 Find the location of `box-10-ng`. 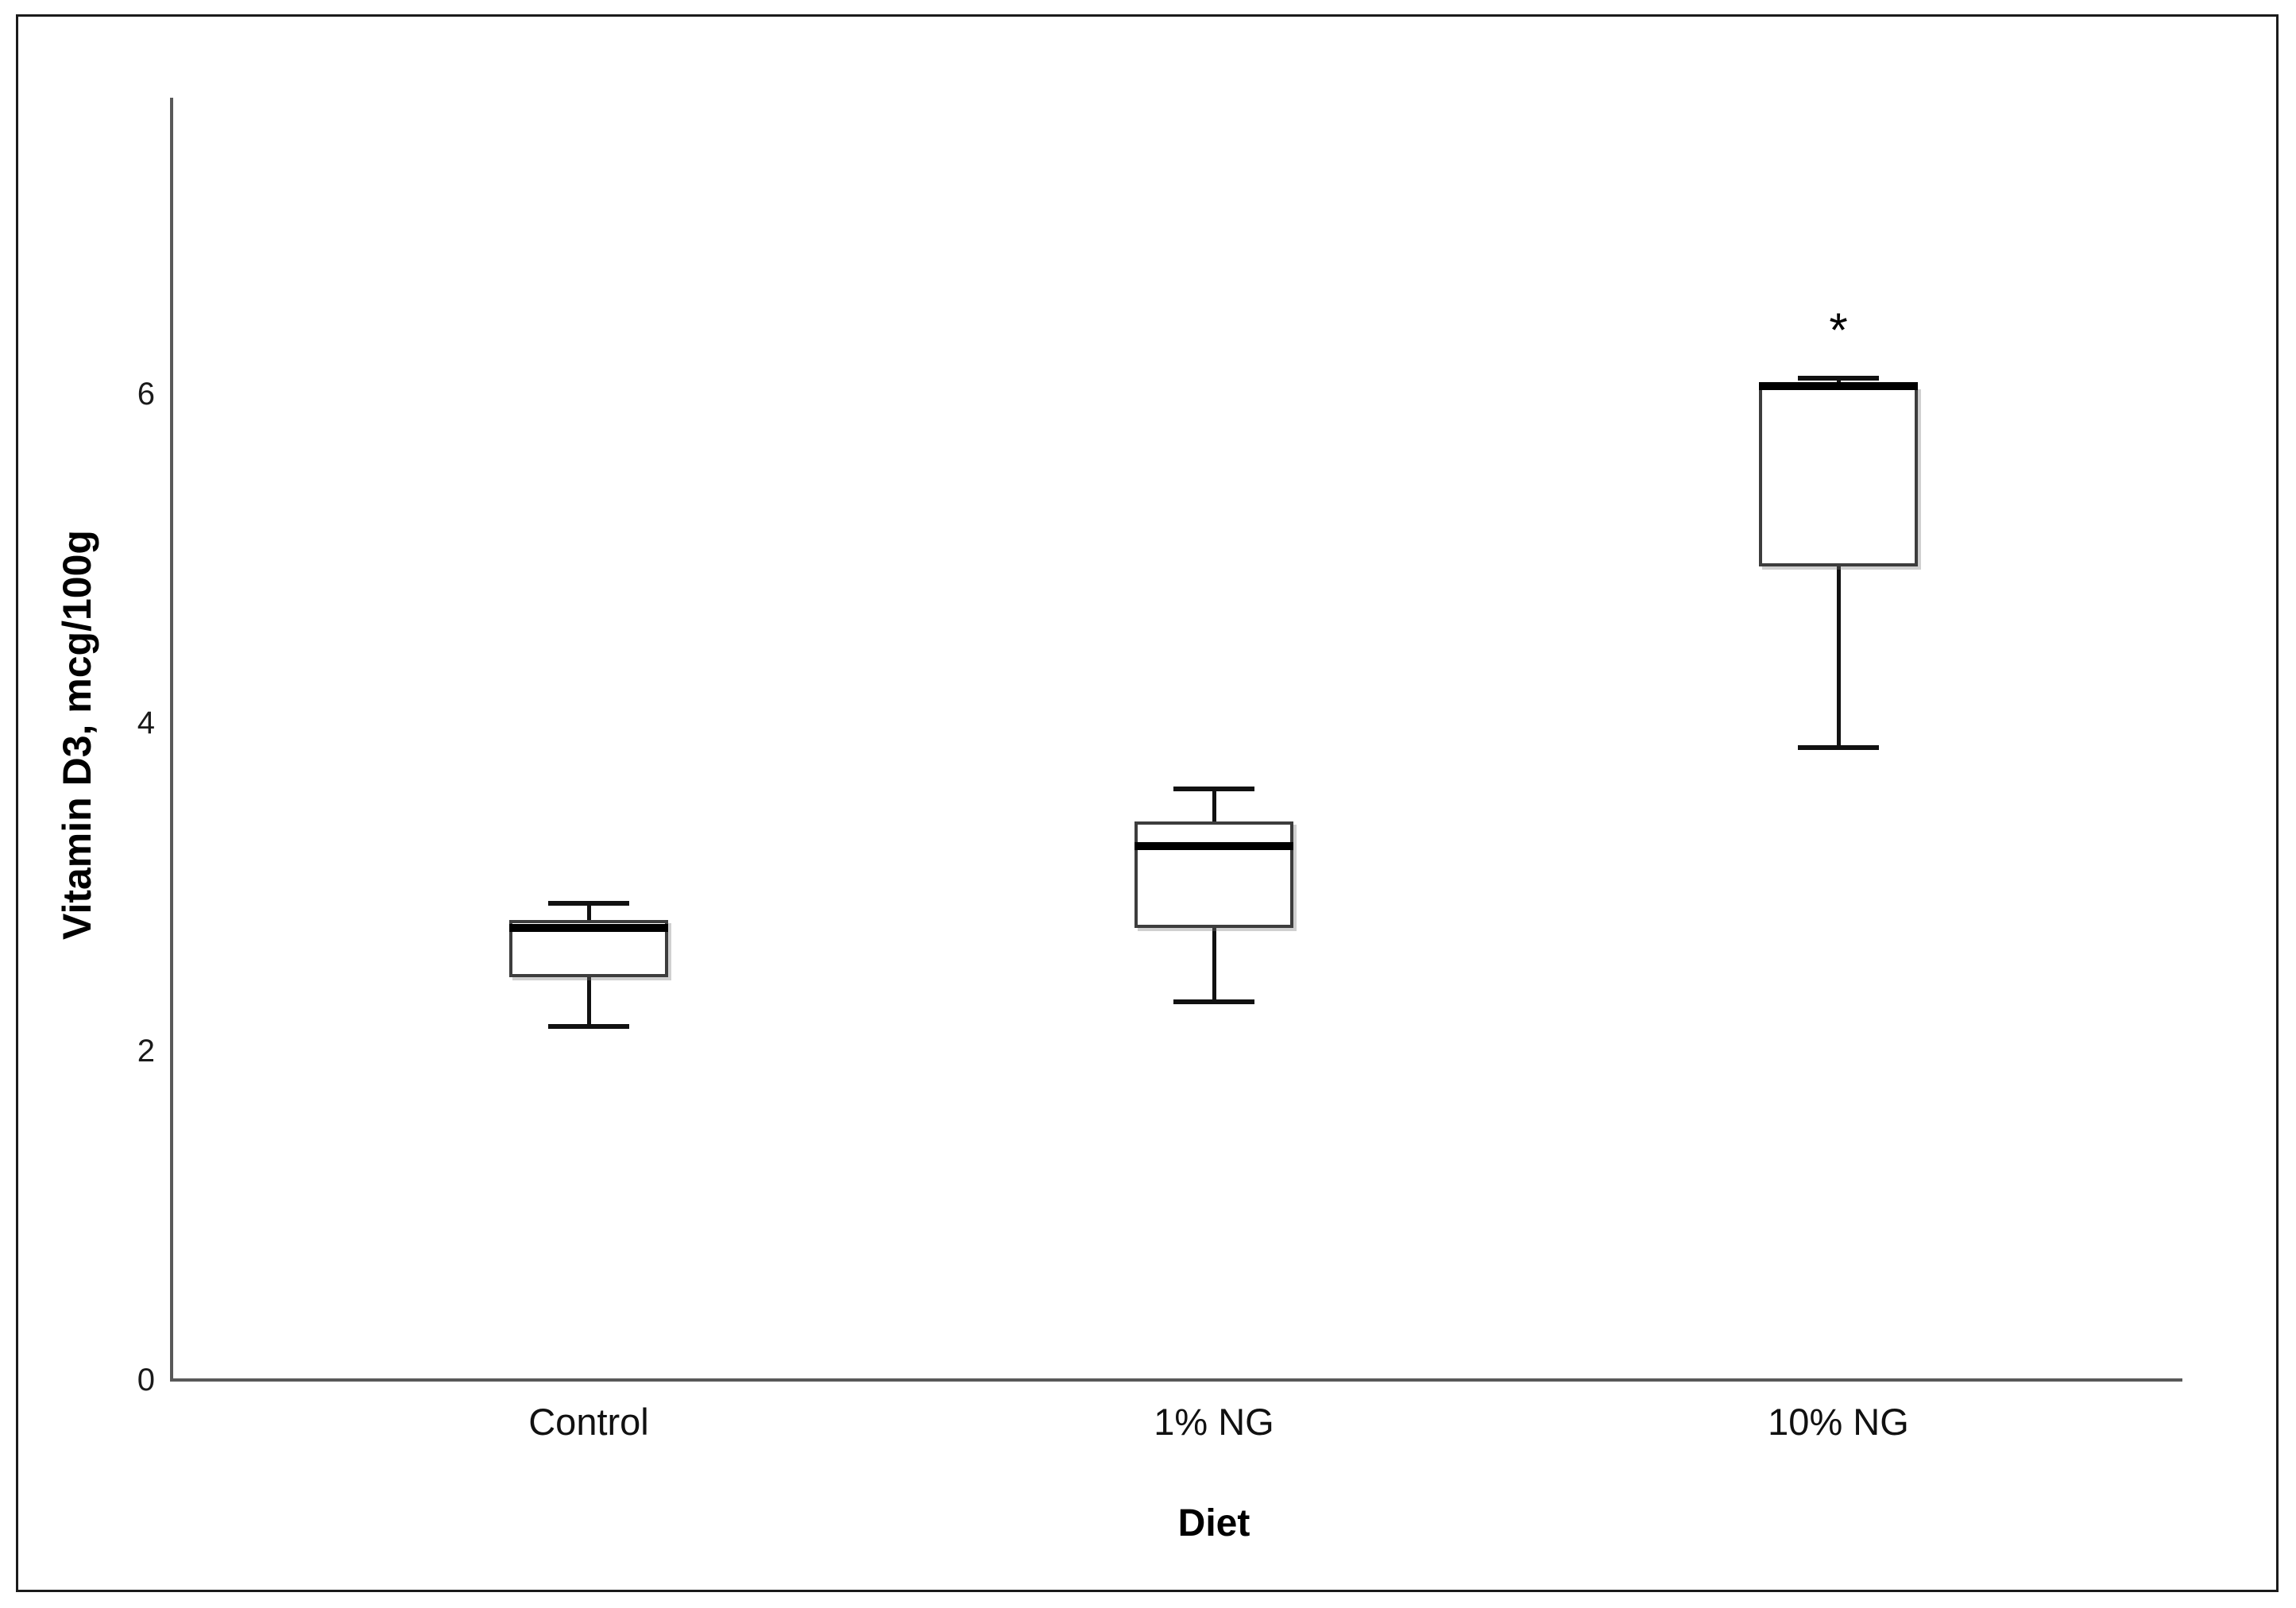

box-10-ng is located at coordinates (1838, 476).